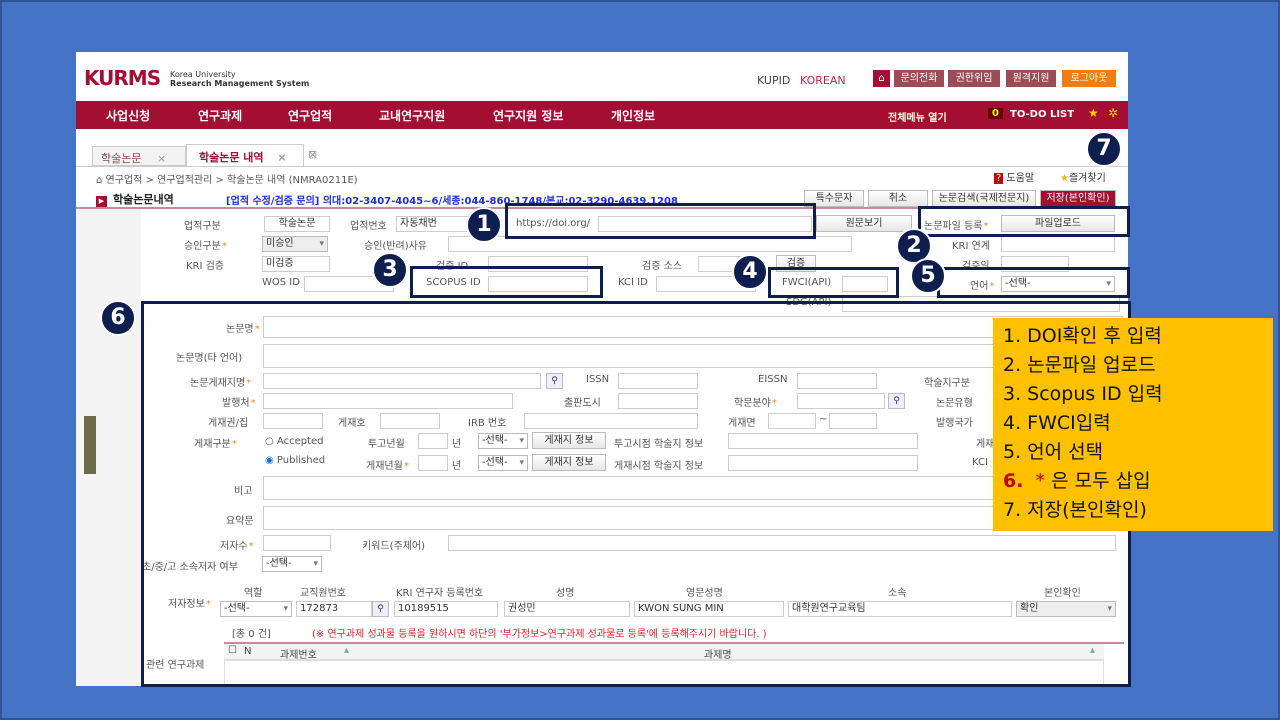  Describe the element at coordinates (693, 356) in the screenshot. I see `title-other-input` at that location.